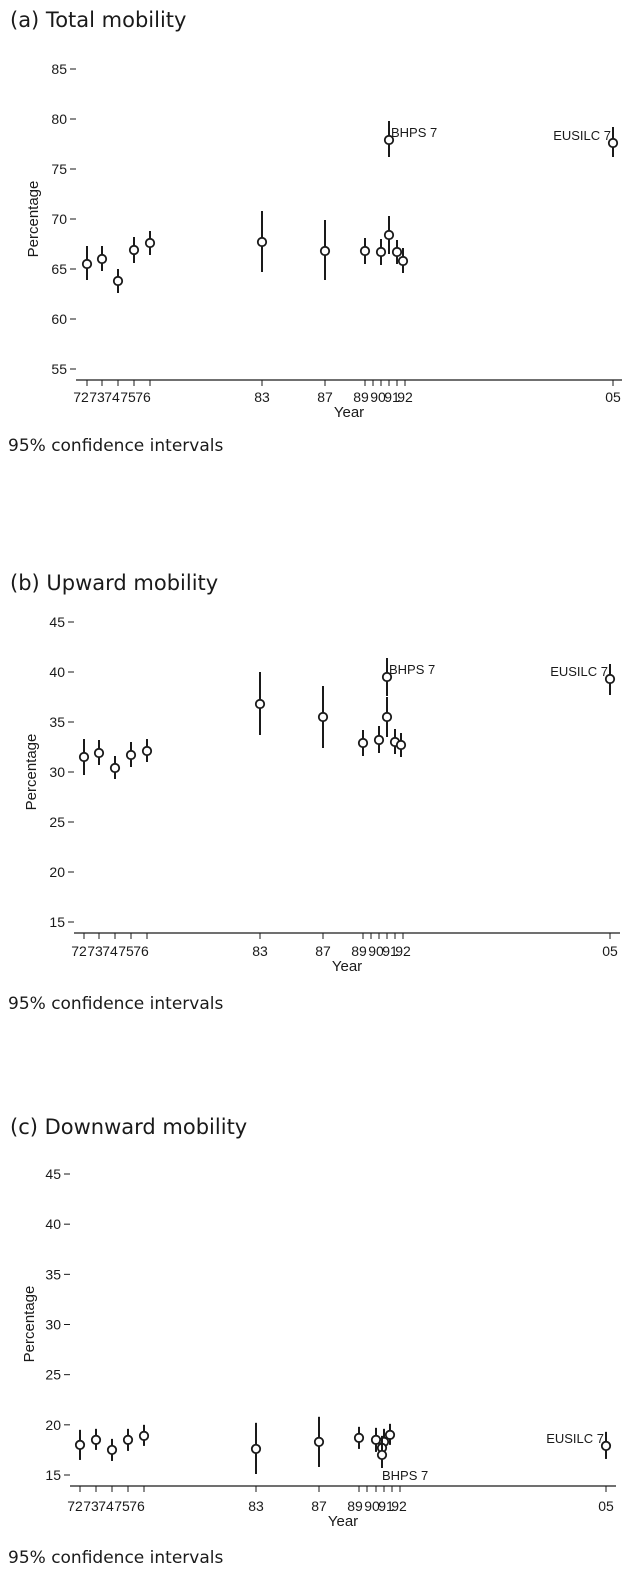 The width and height of the screenshot is (632, 1596). Describe the element at coordinates (59, 369) in the screenshot. I see `y-tick-label: 55` at that location.